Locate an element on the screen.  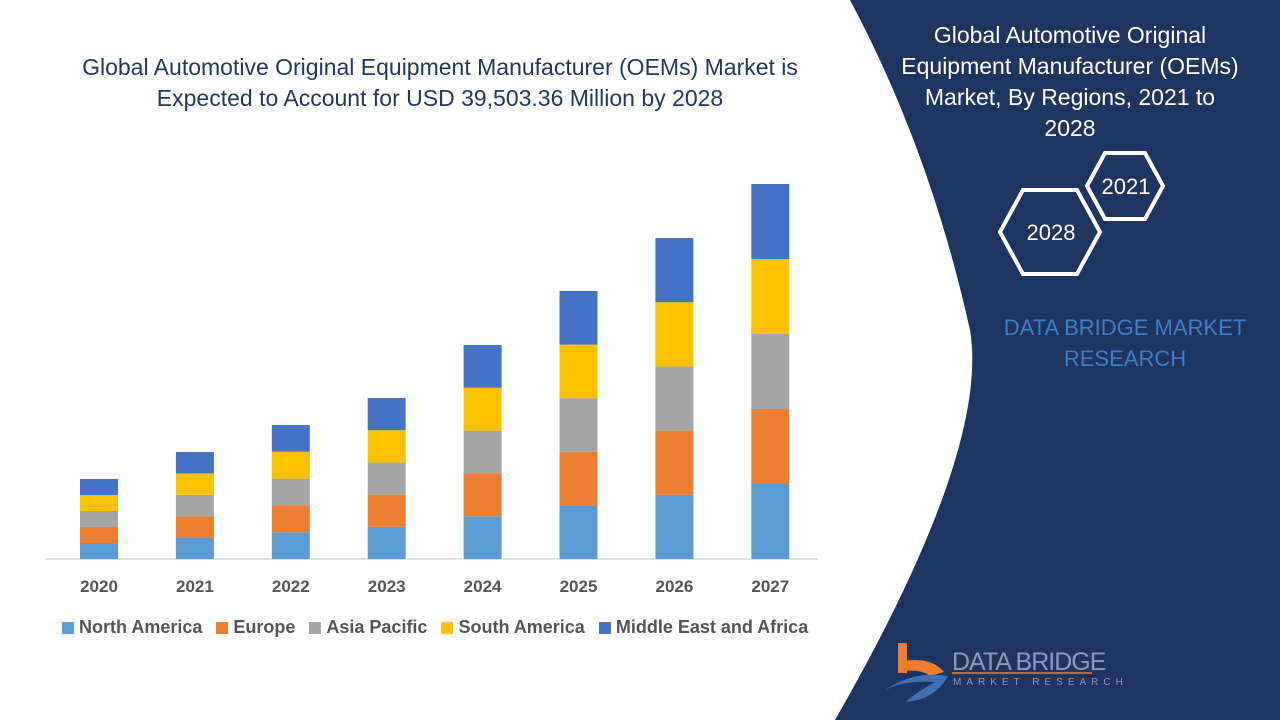
bar-2023-south-america is located at coordinates (386, 446).